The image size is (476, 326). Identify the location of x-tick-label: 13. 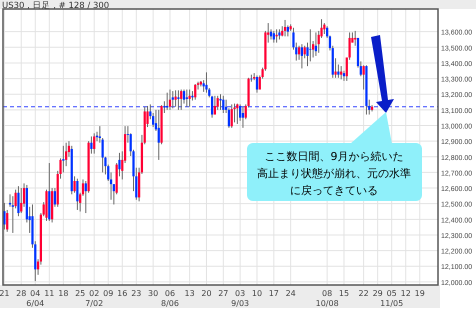
(189, 293).